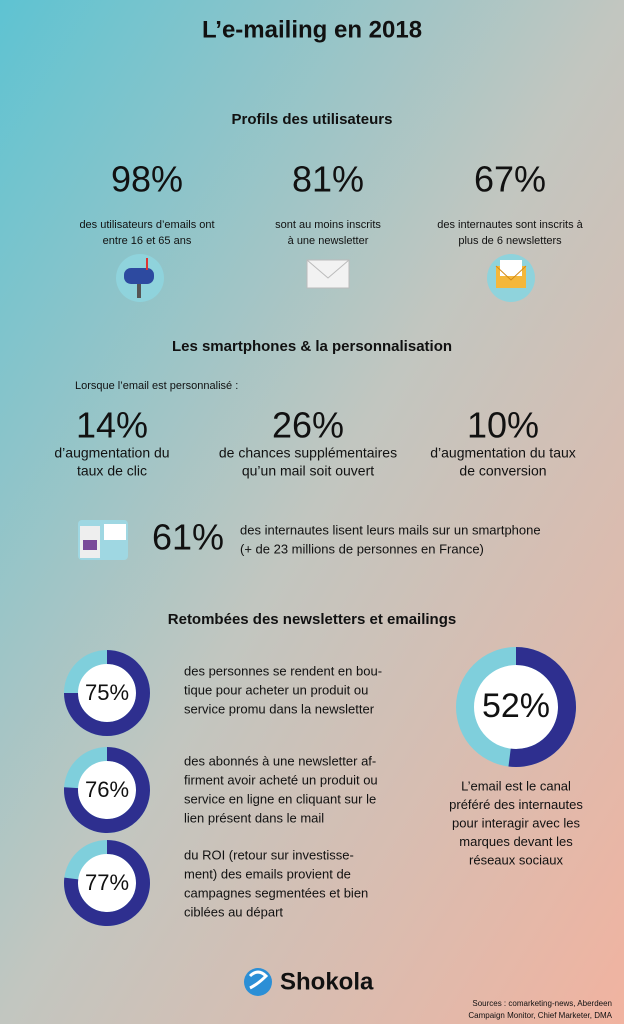  What do you see at coordinates (312, 346) in the screenshot?
I see `section-heading: Les smartphones & la personnalisation` at bounding box center [312, 346].